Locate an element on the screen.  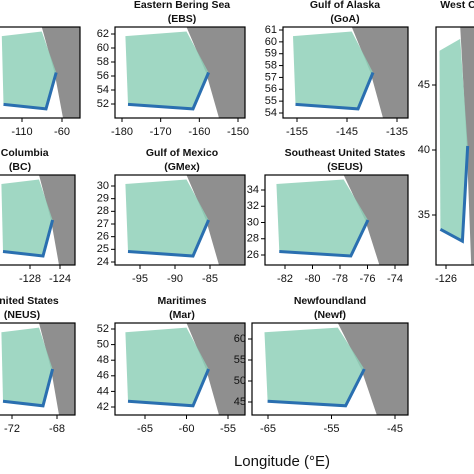
panel-title: t United States is located at coordinates (29, 301).